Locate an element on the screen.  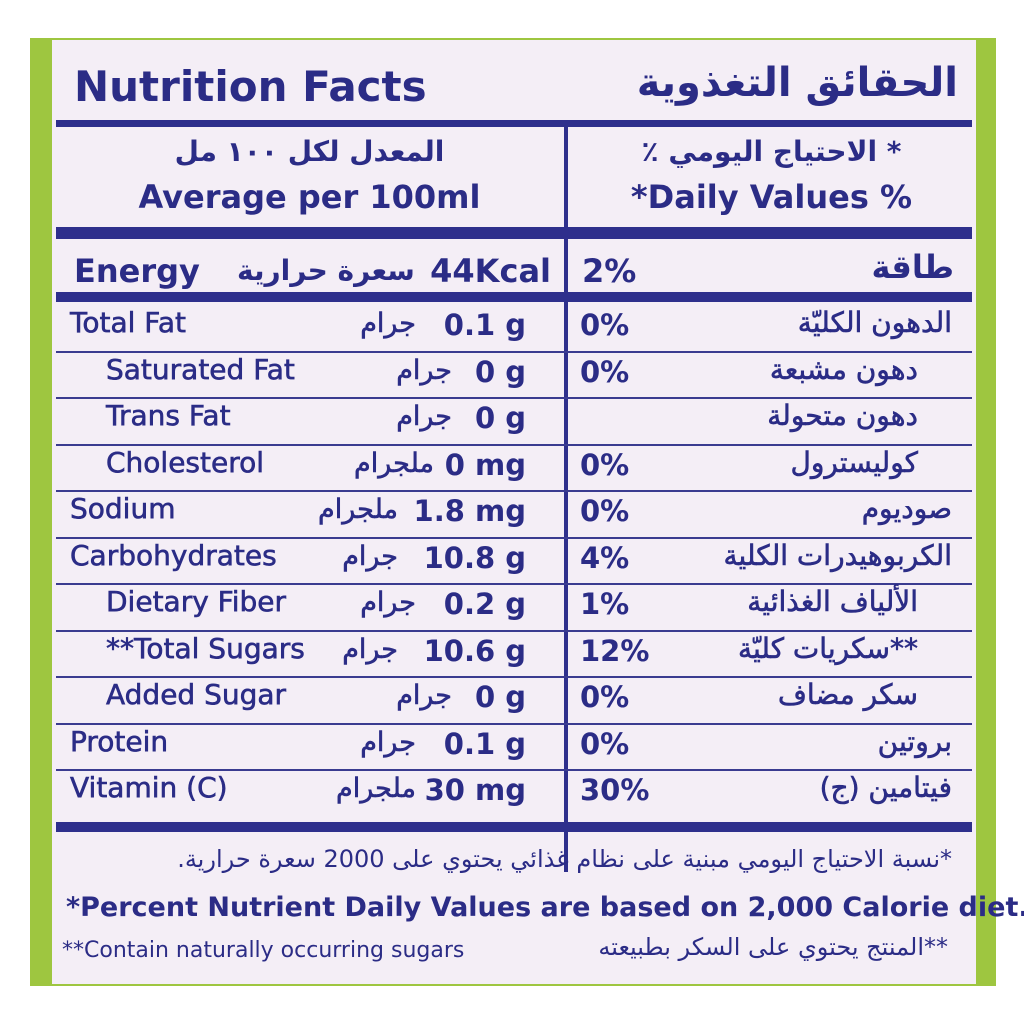
nutrient-en: Added Sugar is located at coordinates (196, 695).